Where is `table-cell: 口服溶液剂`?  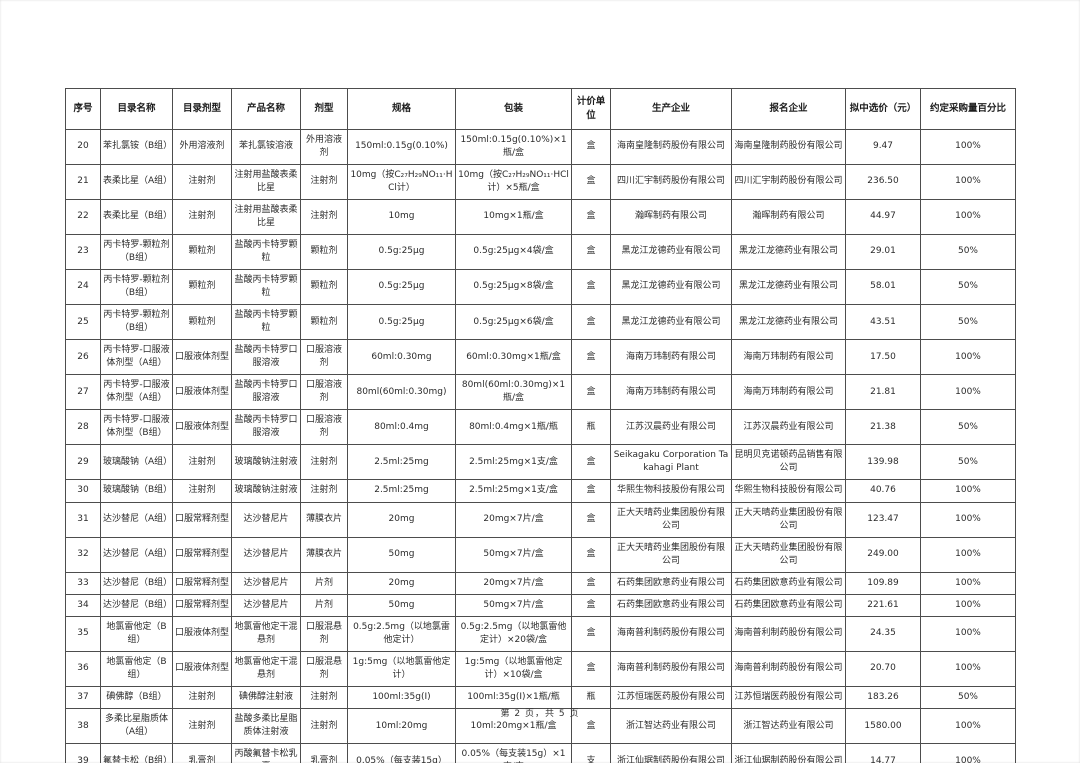 table-cell: 口服溶液剂 is located at coordinates (324, 357).